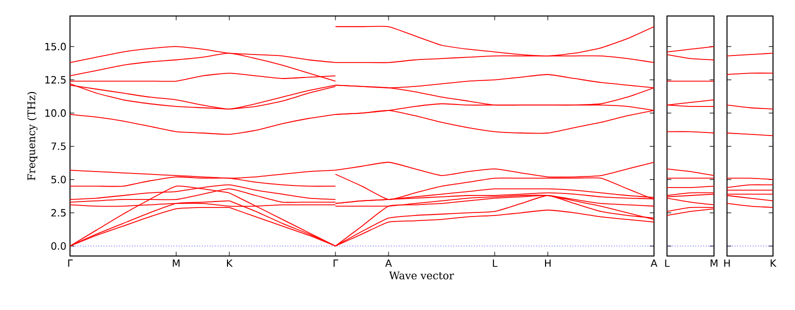 This screenshot has width=795, height=310. I want to click on y-tick-label: 0.0, so click(58, 246).